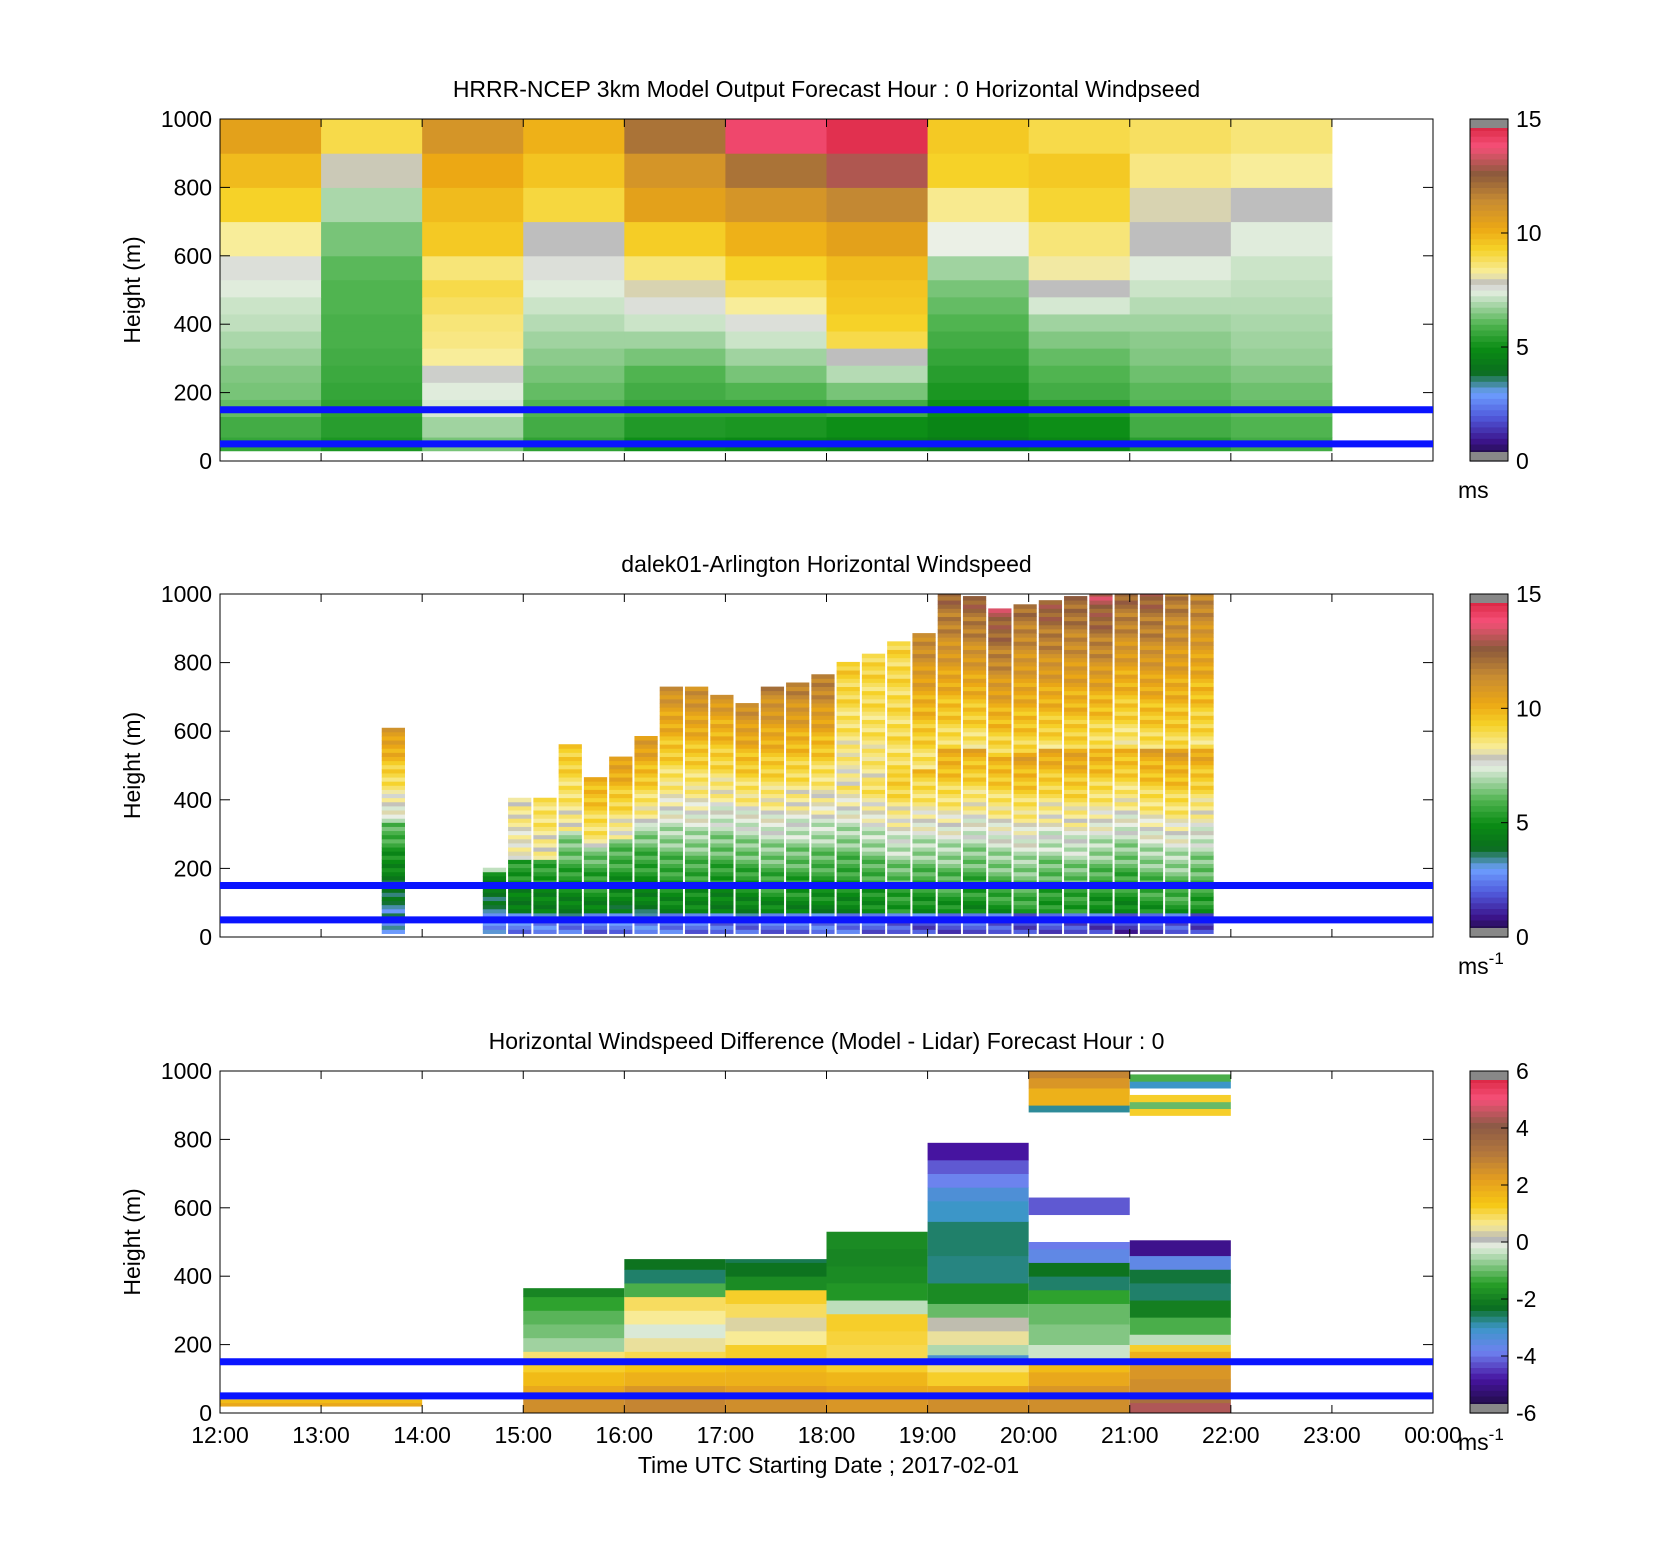  Describe the element at coordinates (193, 256) in the screenshot. I see `y-tick-label: 600` at that location.